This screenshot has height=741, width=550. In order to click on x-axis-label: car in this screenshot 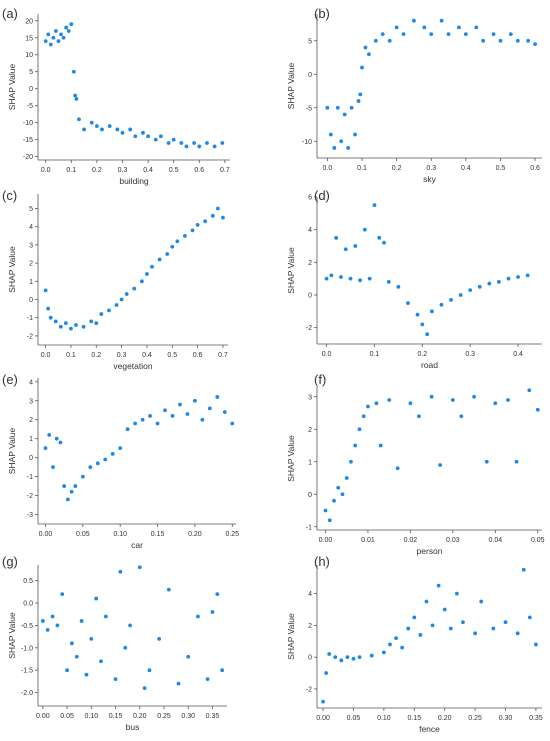, I will do `click(137, 545)`.